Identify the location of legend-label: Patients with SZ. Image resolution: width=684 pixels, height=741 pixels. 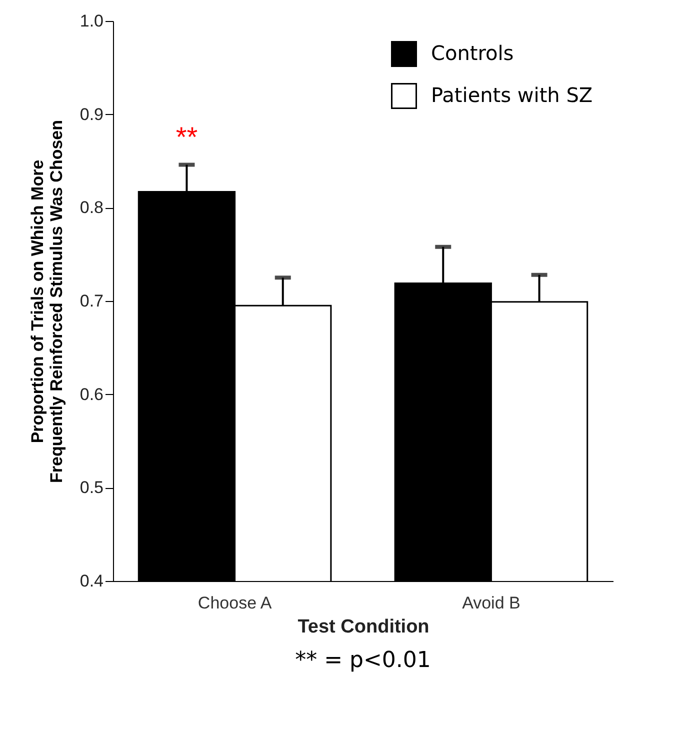
(512, 95).